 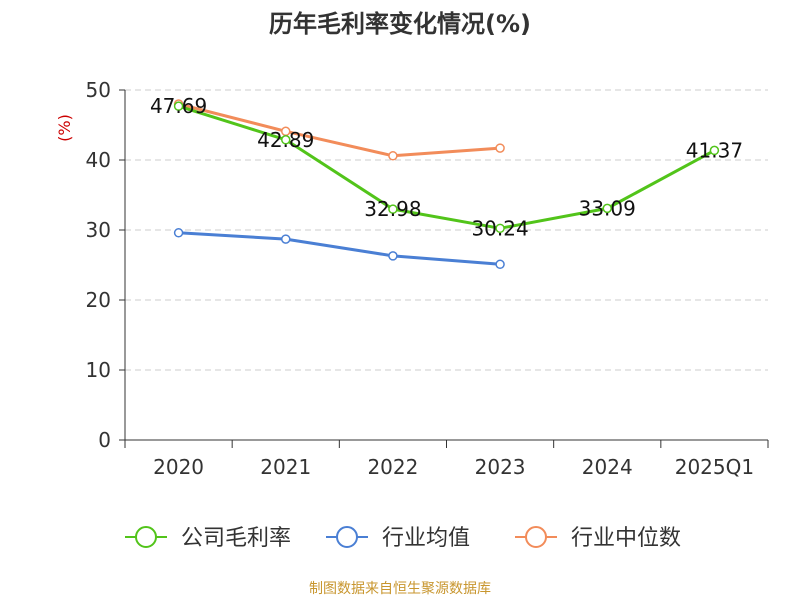 What do you see at coordinates (178, 467) in the screenshot?
I see `x-tick-label: 2020` at bounding box center [178, 467].